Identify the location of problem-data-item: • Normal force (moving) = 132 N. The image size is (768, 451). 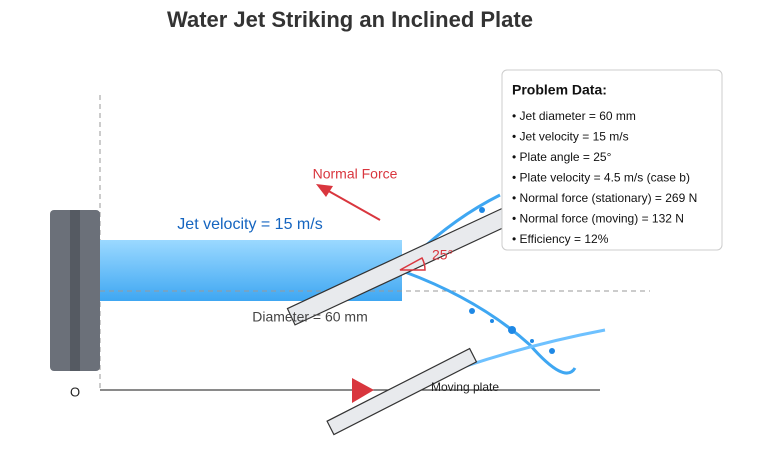
(598, 219).